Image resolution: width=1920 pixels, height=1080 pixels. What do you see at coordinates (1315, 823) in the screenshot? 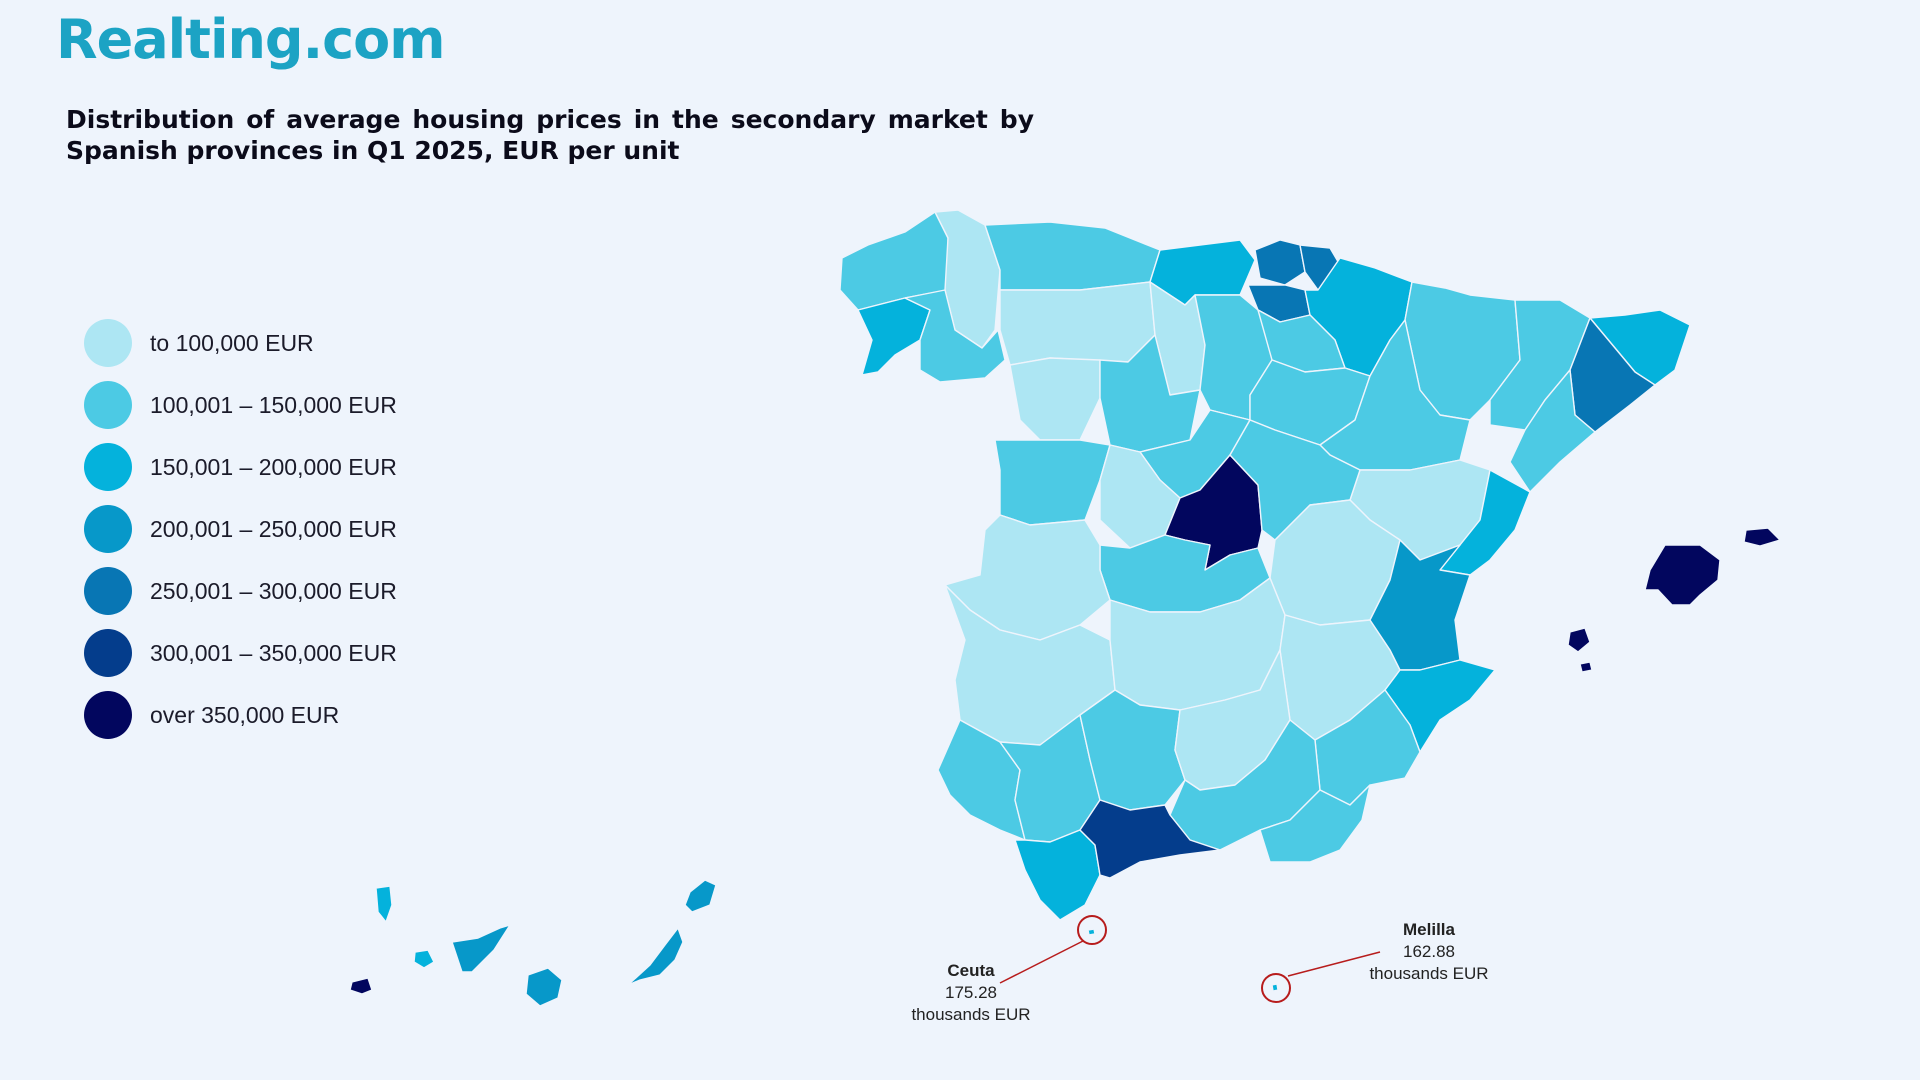
I see `province-almeria` at bounding box center [1315, 823].